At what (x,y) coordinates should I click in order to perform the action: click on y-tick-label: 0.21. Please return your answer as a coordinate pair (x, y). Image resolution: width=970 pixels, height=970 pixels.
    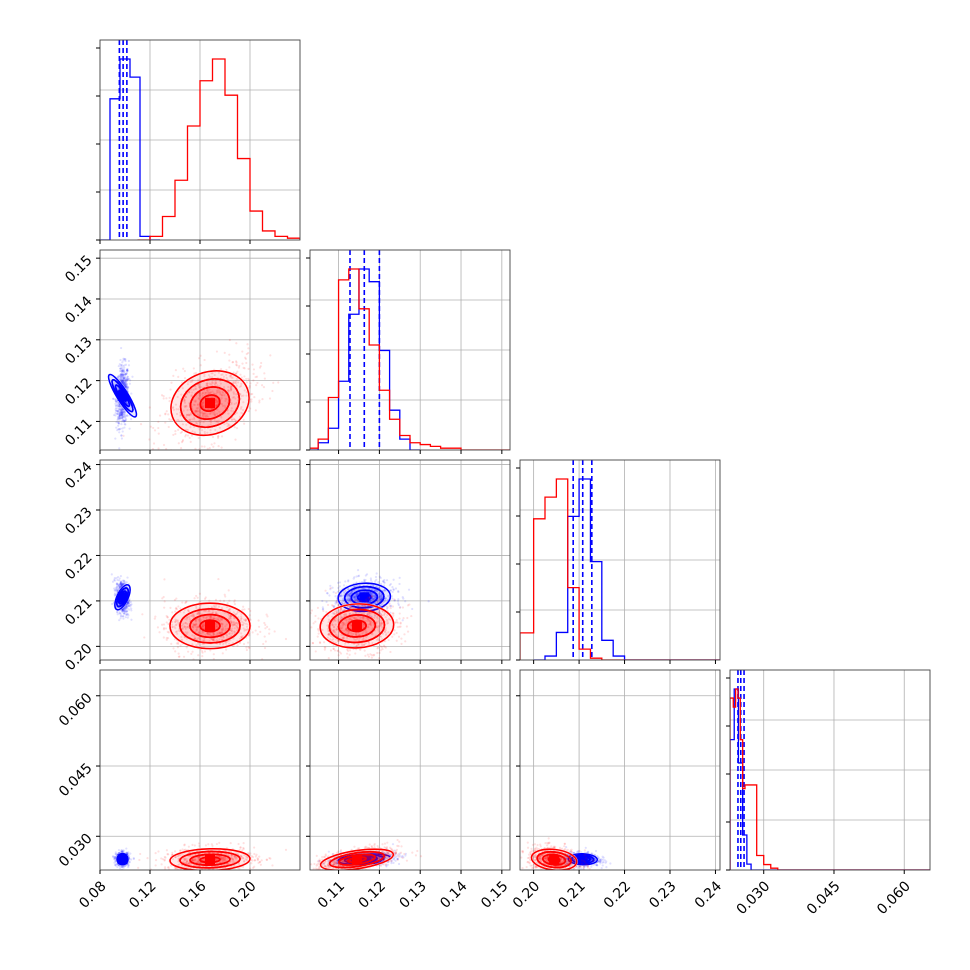
    Looking at the image, I should click on (78, 611).